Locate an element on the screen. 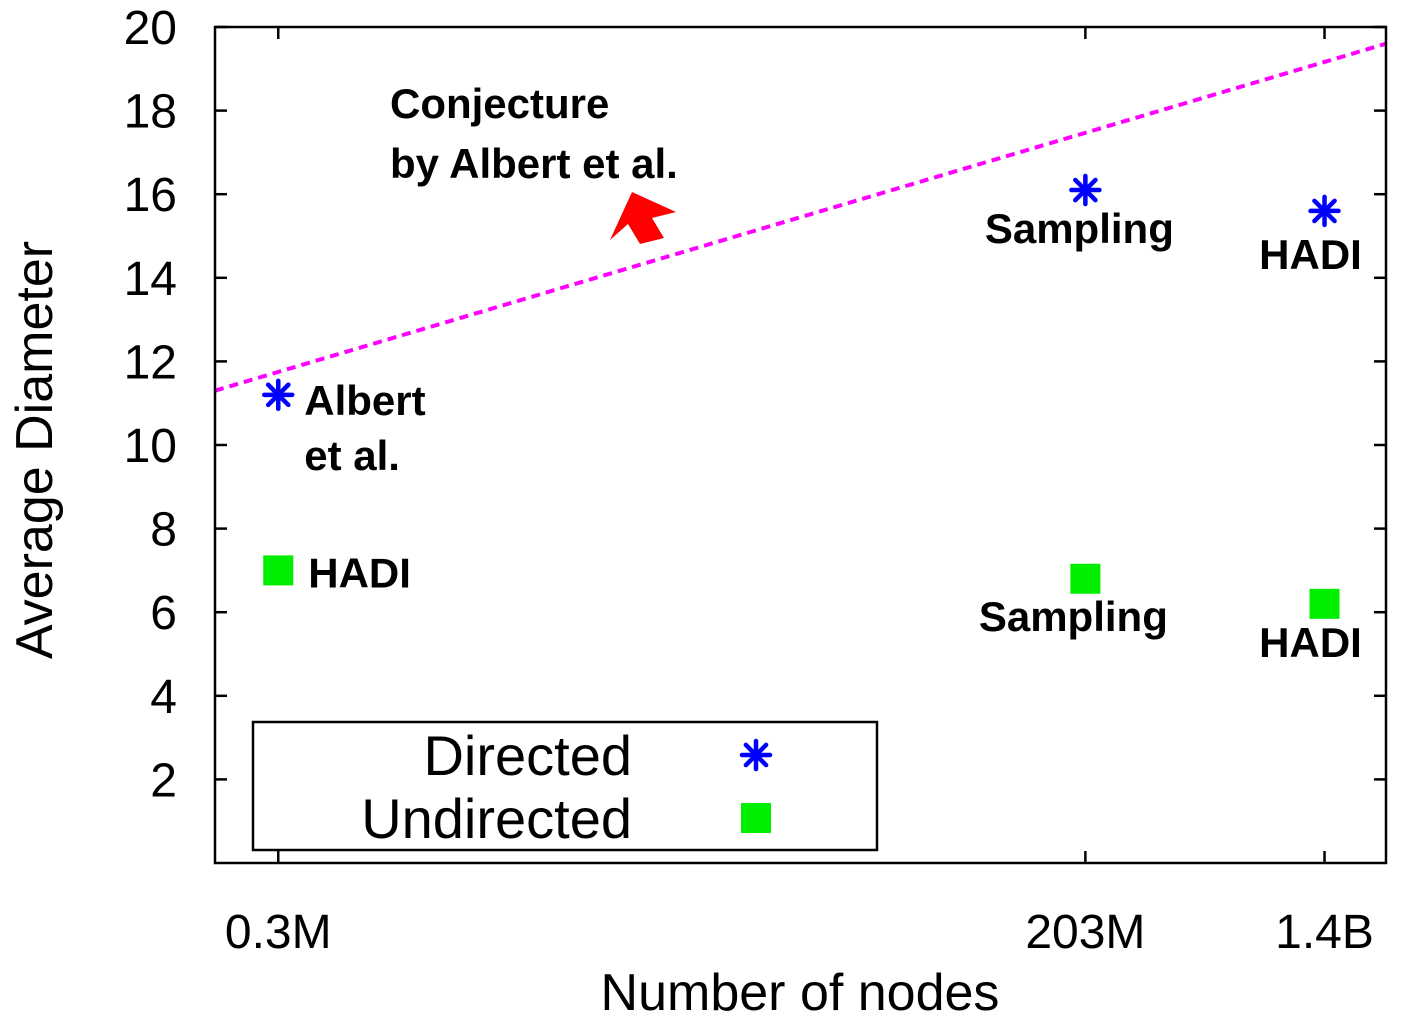  x-axis-title: Number of nodes is located at coordinates (800, 990).